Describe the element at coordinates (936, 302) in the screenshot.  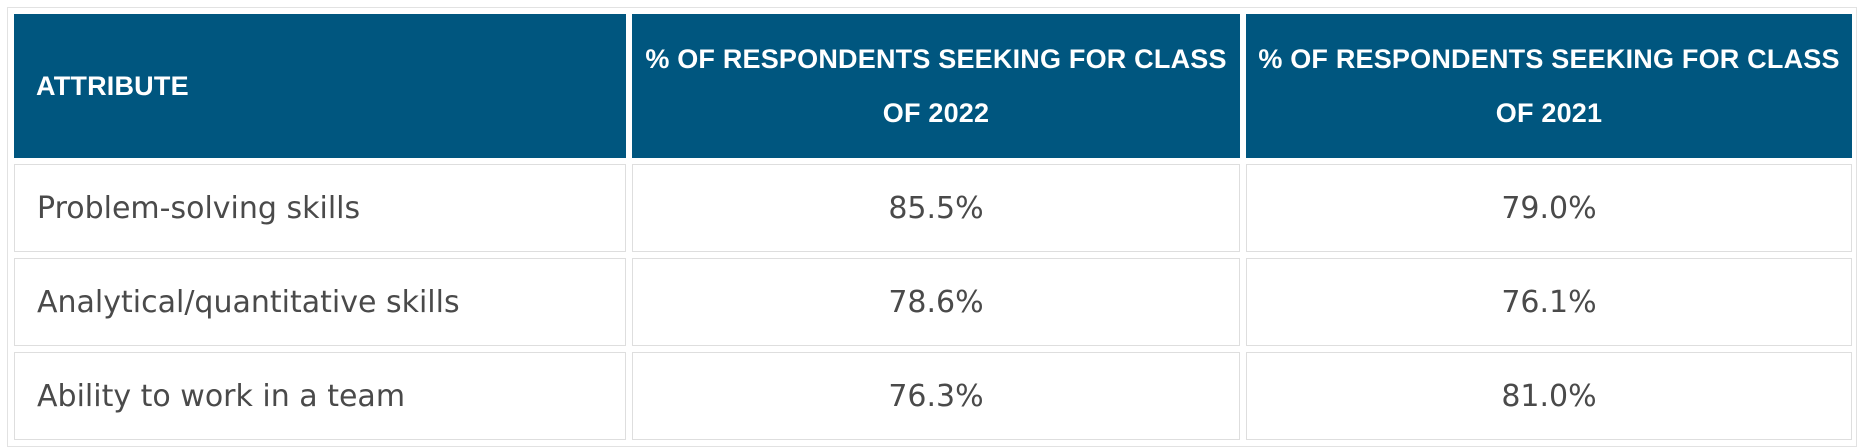
I see `class-2022-cell: 78.6%` at that location.